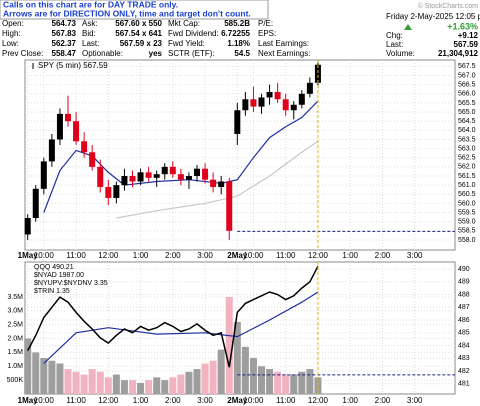  What do you see at coordinates (467, 203) in the screenshot?
I see `y-tick-label: 560.0` at bounding box center [467, 203].